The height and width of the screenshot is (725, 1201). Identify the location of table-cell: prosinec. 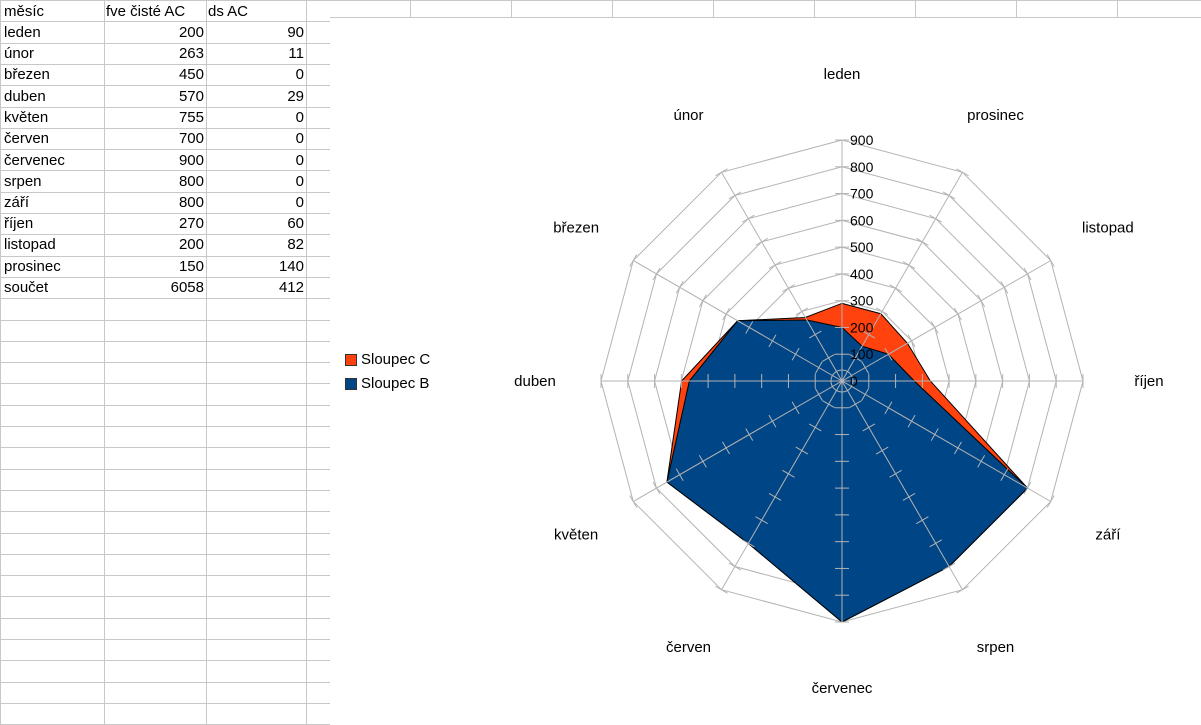
(32, 266).